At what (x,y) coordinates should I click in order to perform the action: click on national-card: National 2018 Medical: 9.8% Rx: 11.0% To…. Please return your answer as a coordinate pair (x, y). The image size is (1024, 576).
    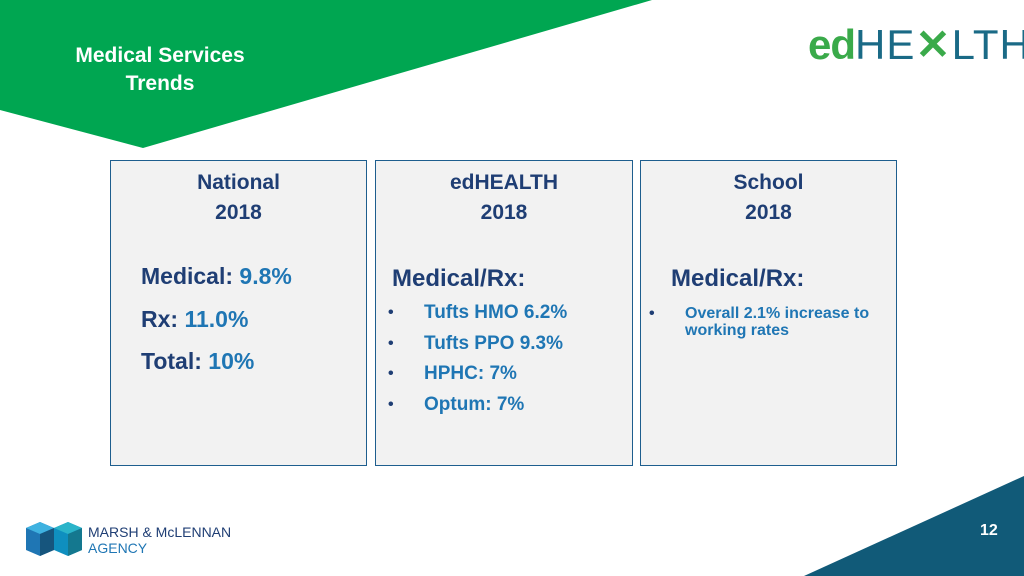
    Looking at the image, I should click on (238, 313).